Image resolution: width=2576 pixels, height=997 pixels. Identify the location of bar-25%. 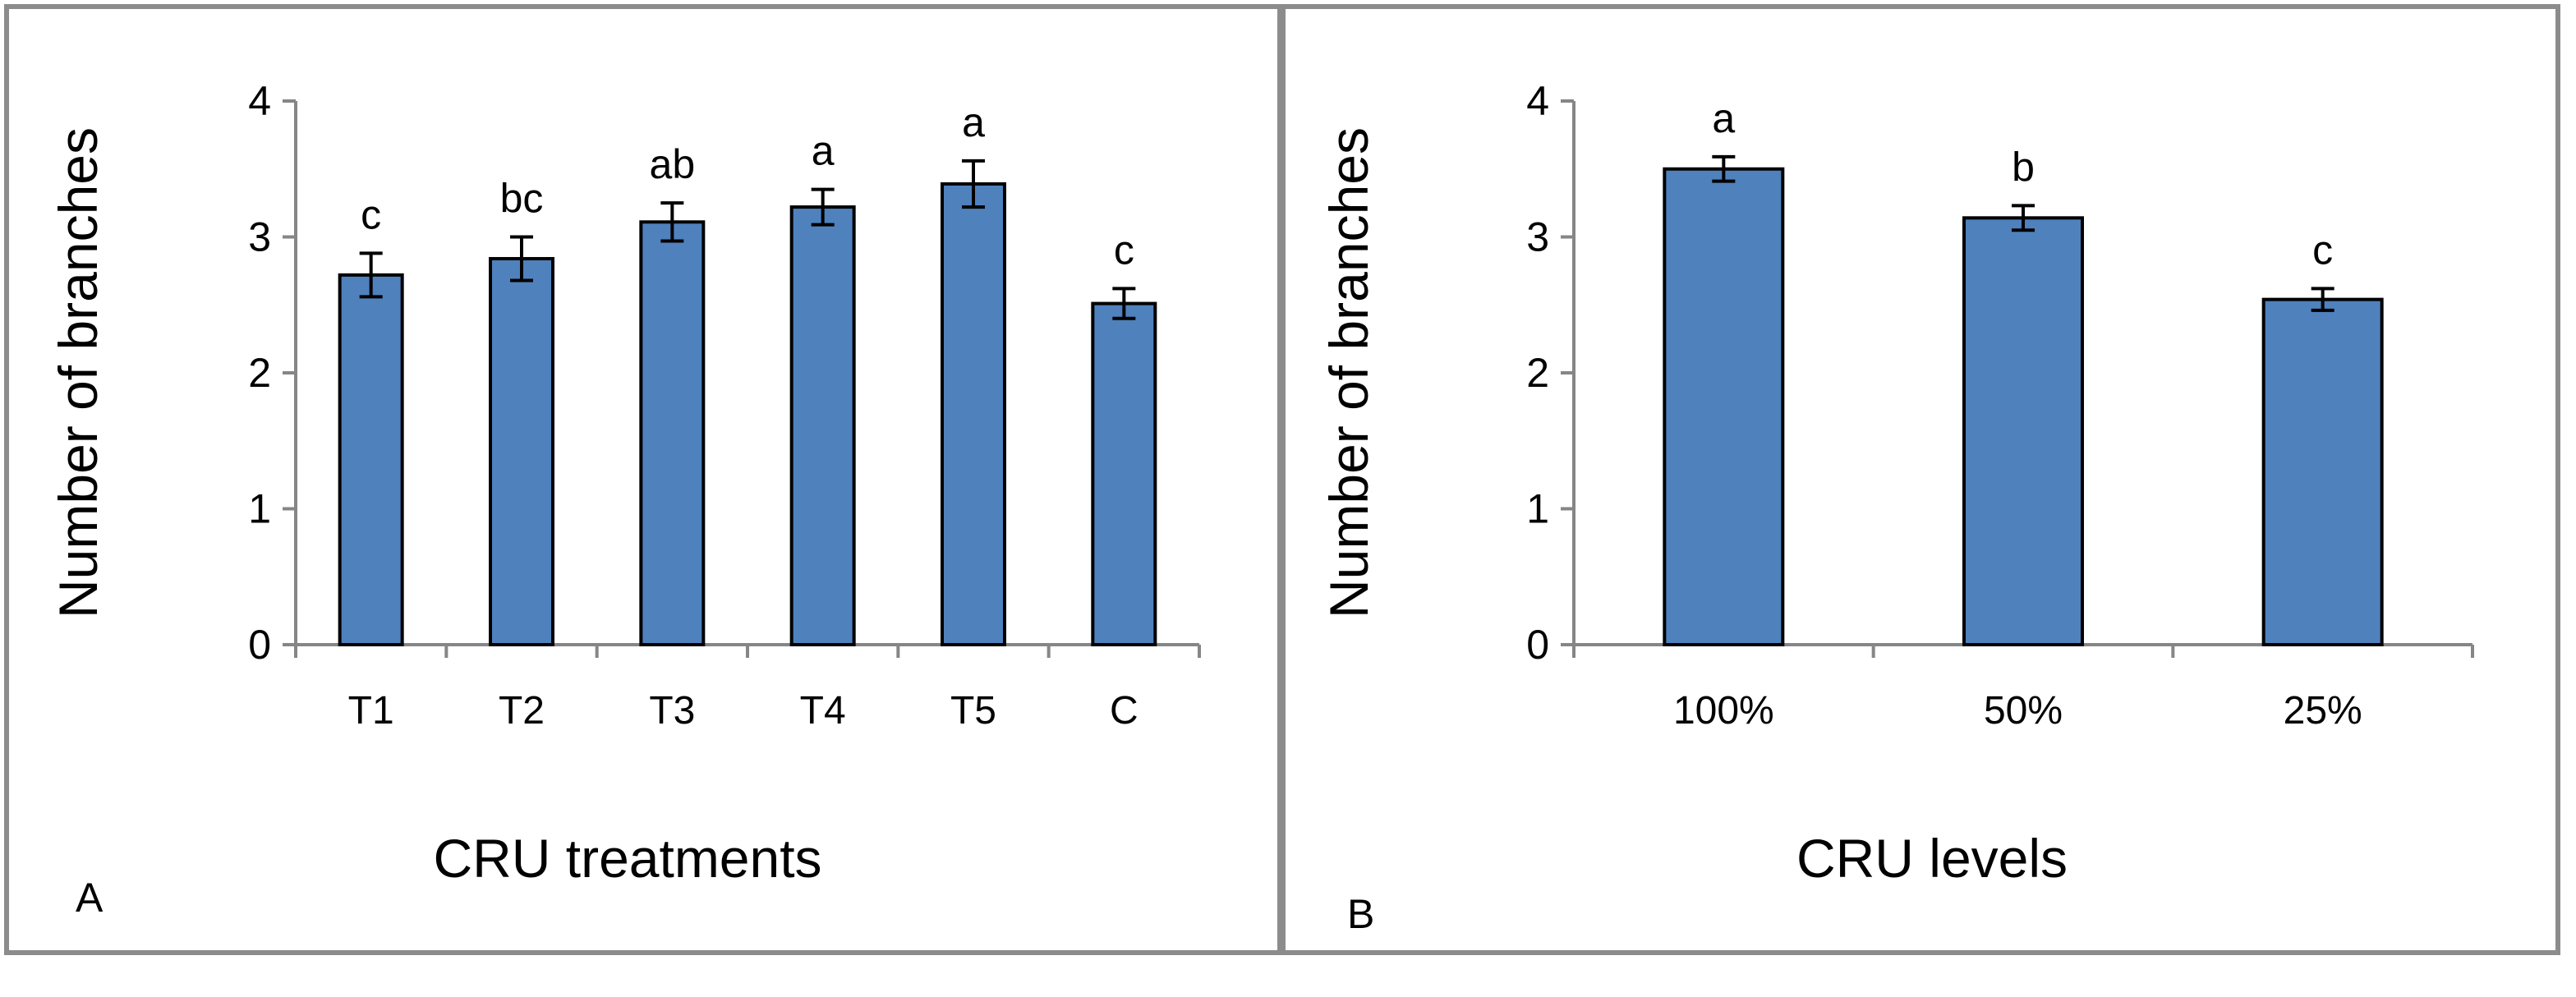
(2322, 471).